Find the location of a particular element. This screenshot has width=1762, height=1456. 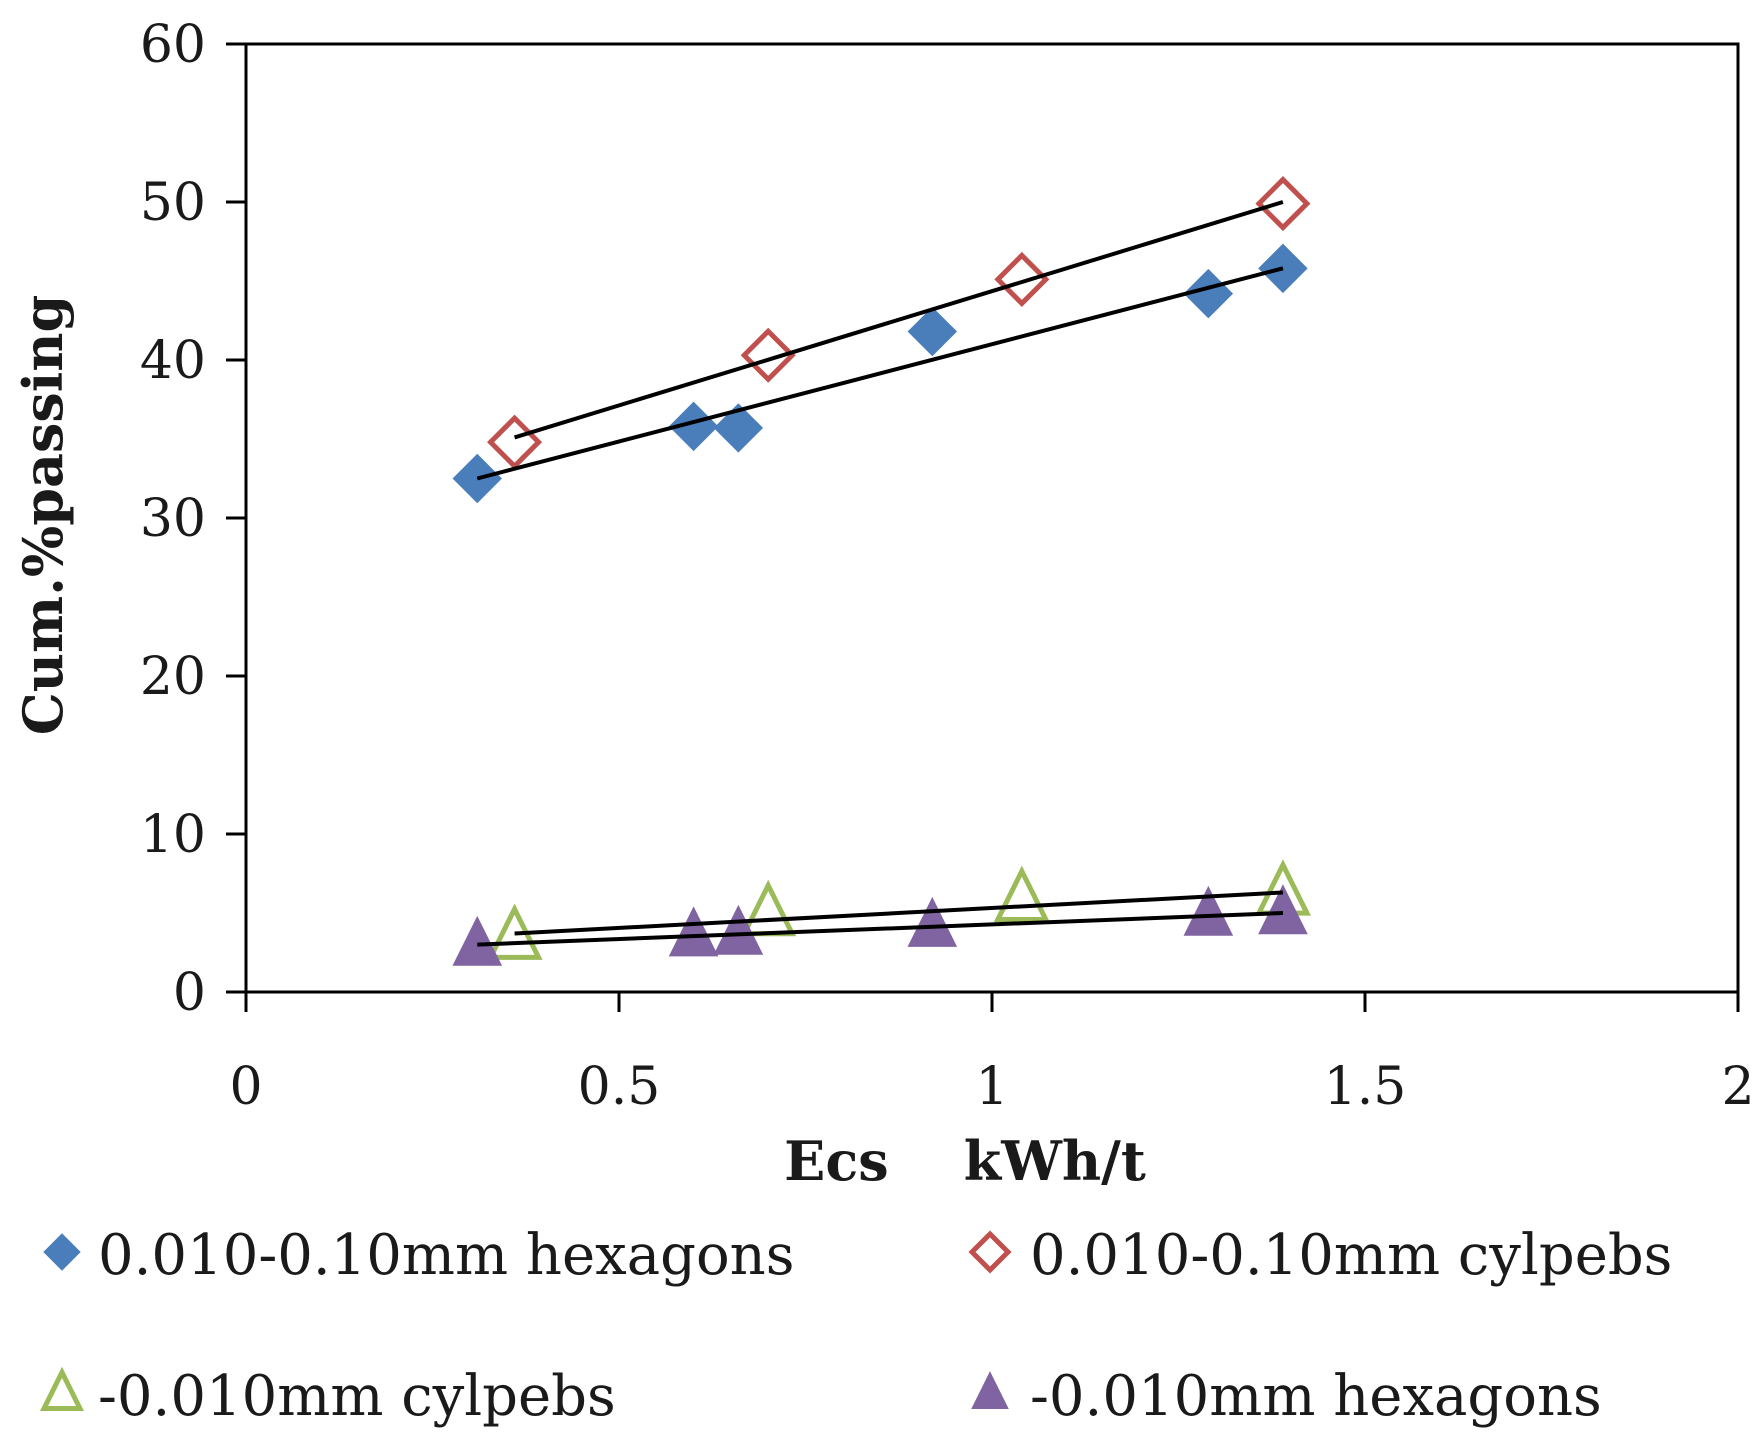

y-tick-label: 40 is located at coordinates (173, 361).